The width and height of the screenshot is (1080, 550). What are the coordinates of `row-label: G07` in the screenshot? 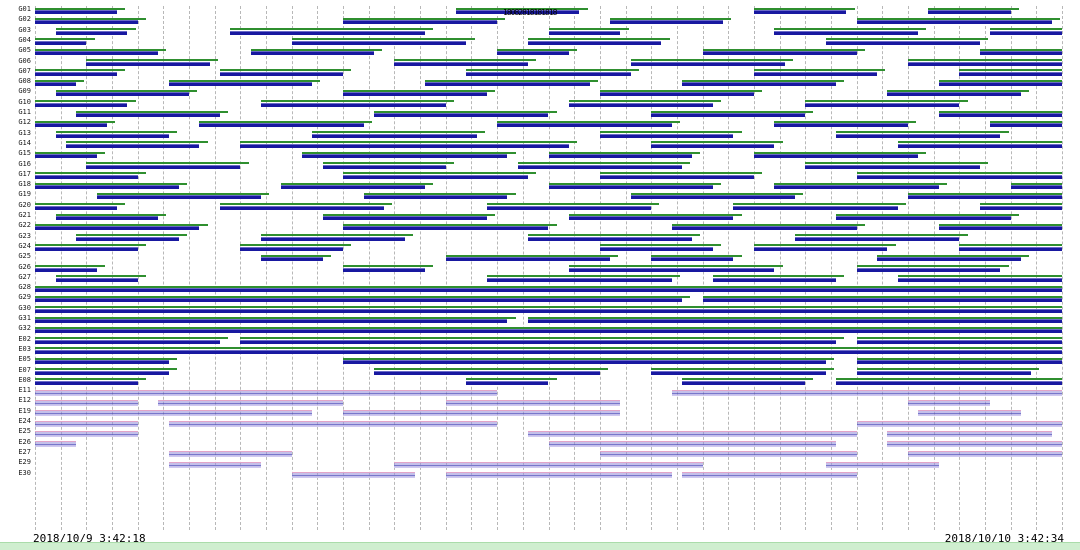 It's located at (24, 70).